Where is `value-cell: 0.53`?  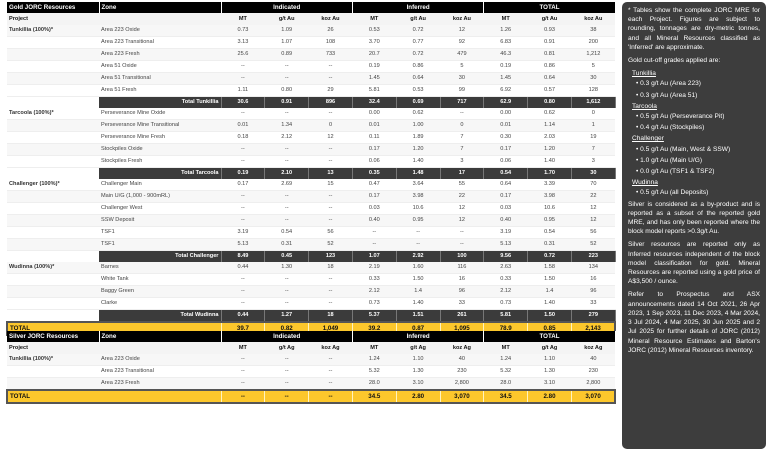
value-cell: 0.53 is located at coordinates (418, 90).